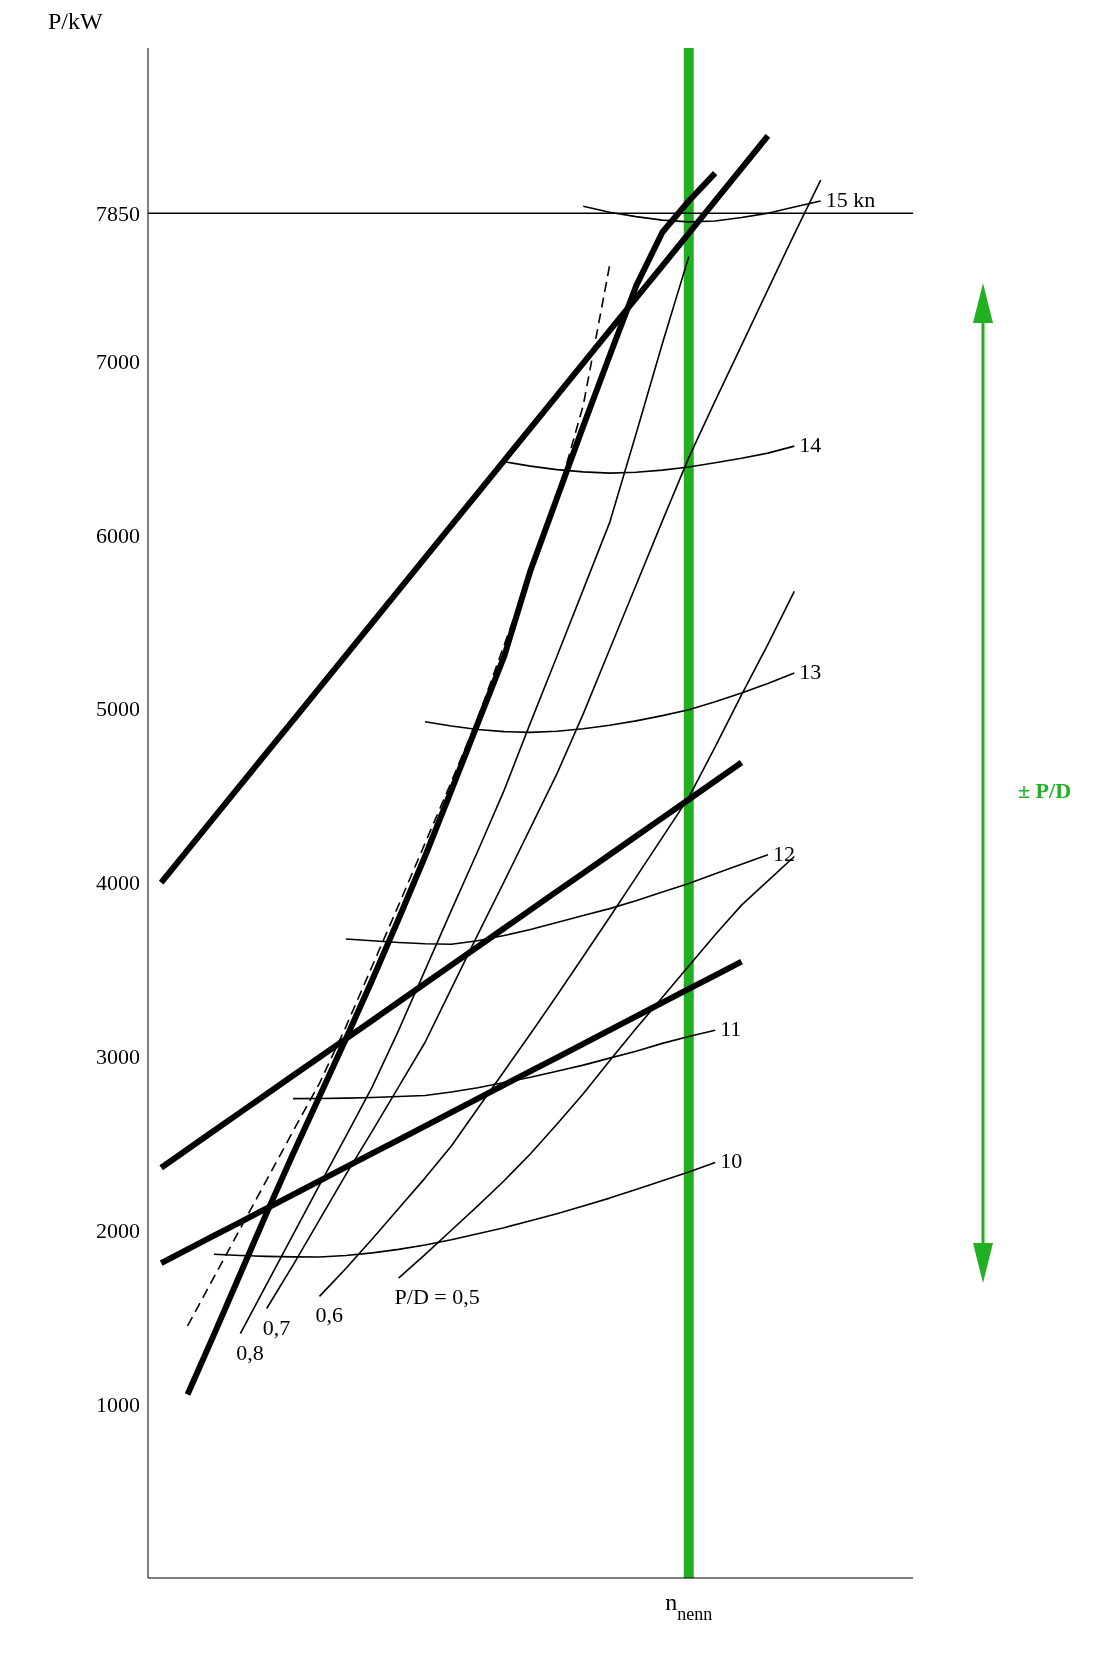 Image resolution: width=1111 pixels, height=1677 pixels. Describe the element at coordinates (118, 361) in the screenshot. I see `y-tick-label: 7000` at that location.